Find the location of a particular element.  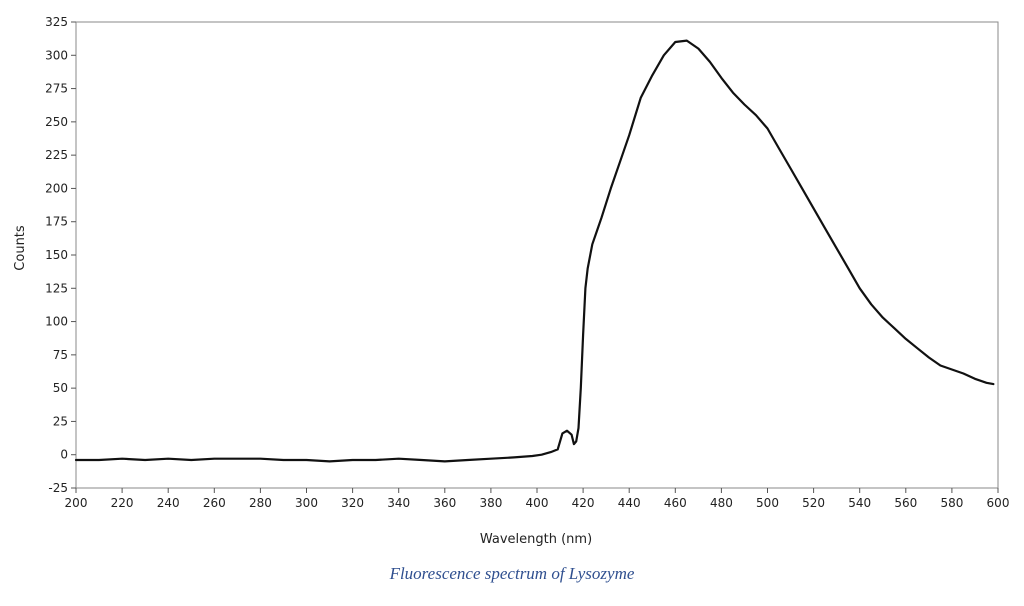

x-tick-label: 500 is located at coordinates (767, 503).